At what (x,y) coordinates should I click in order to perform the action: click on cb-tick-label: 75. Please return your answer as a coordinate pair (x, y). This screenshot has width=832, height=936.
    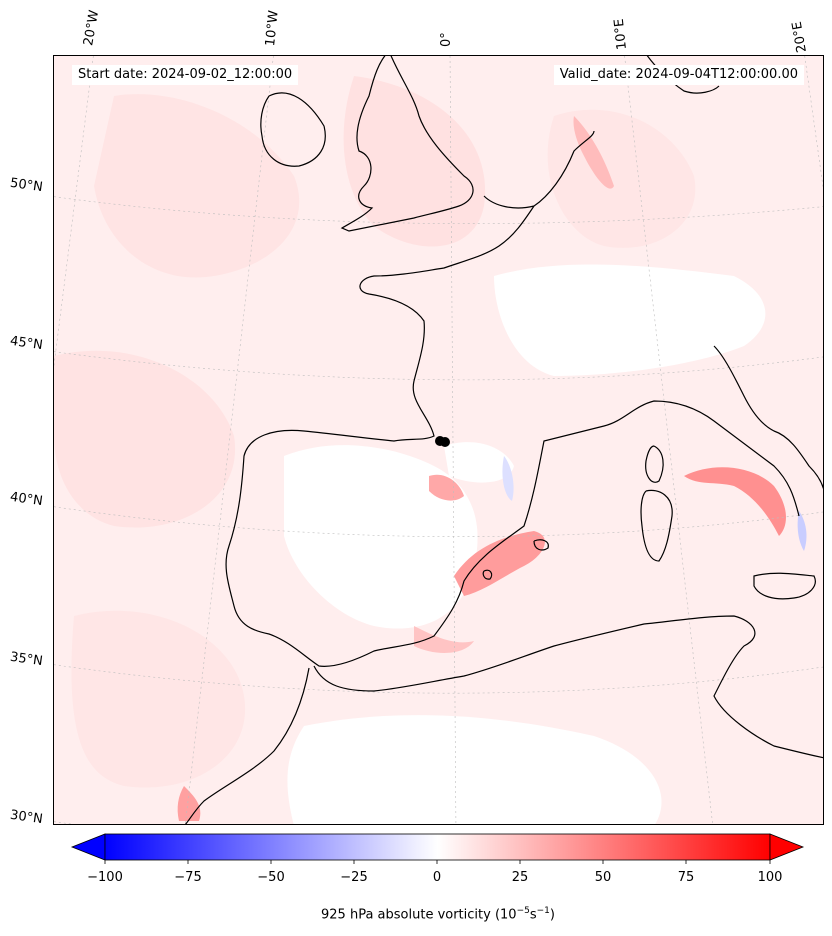
    Looking at the image, I should click on (686, 877).